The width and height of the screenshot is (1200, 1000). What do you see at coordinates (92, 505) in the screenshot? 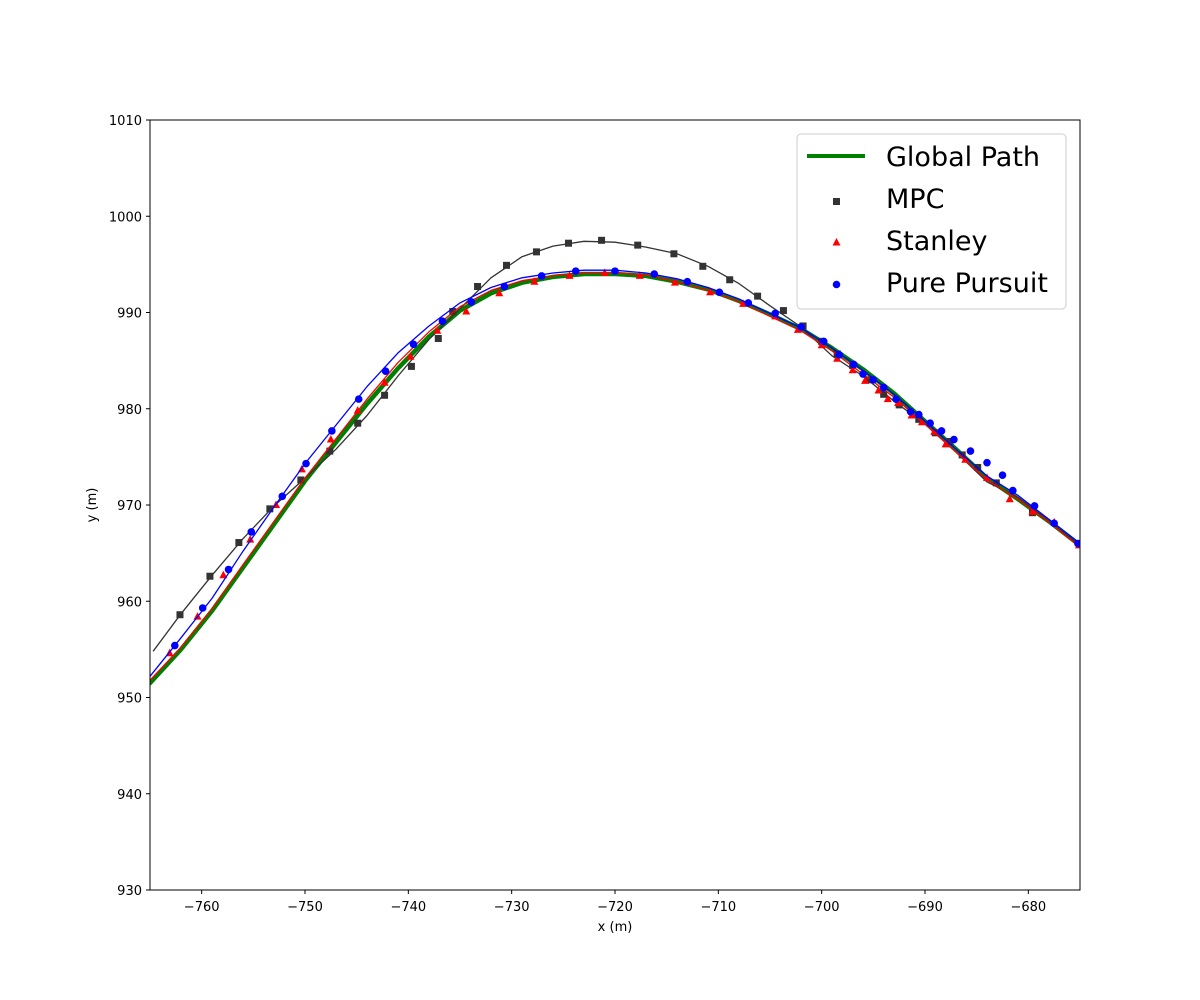
I see `y-axis-title: y (m)` at bounding box center [92, 505].